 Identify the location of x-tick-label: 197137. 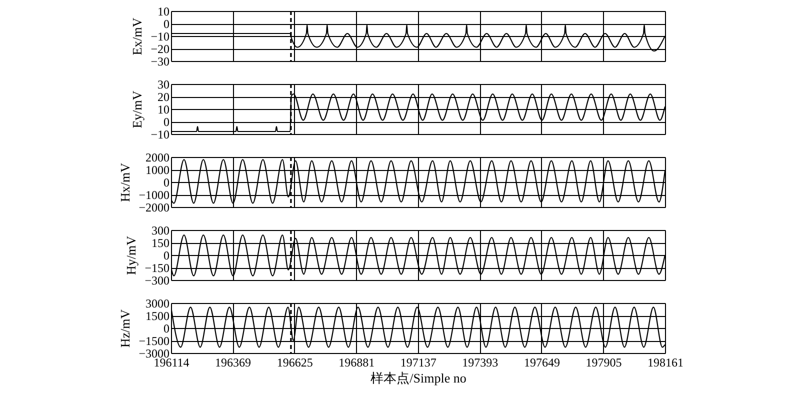
(418, 363).